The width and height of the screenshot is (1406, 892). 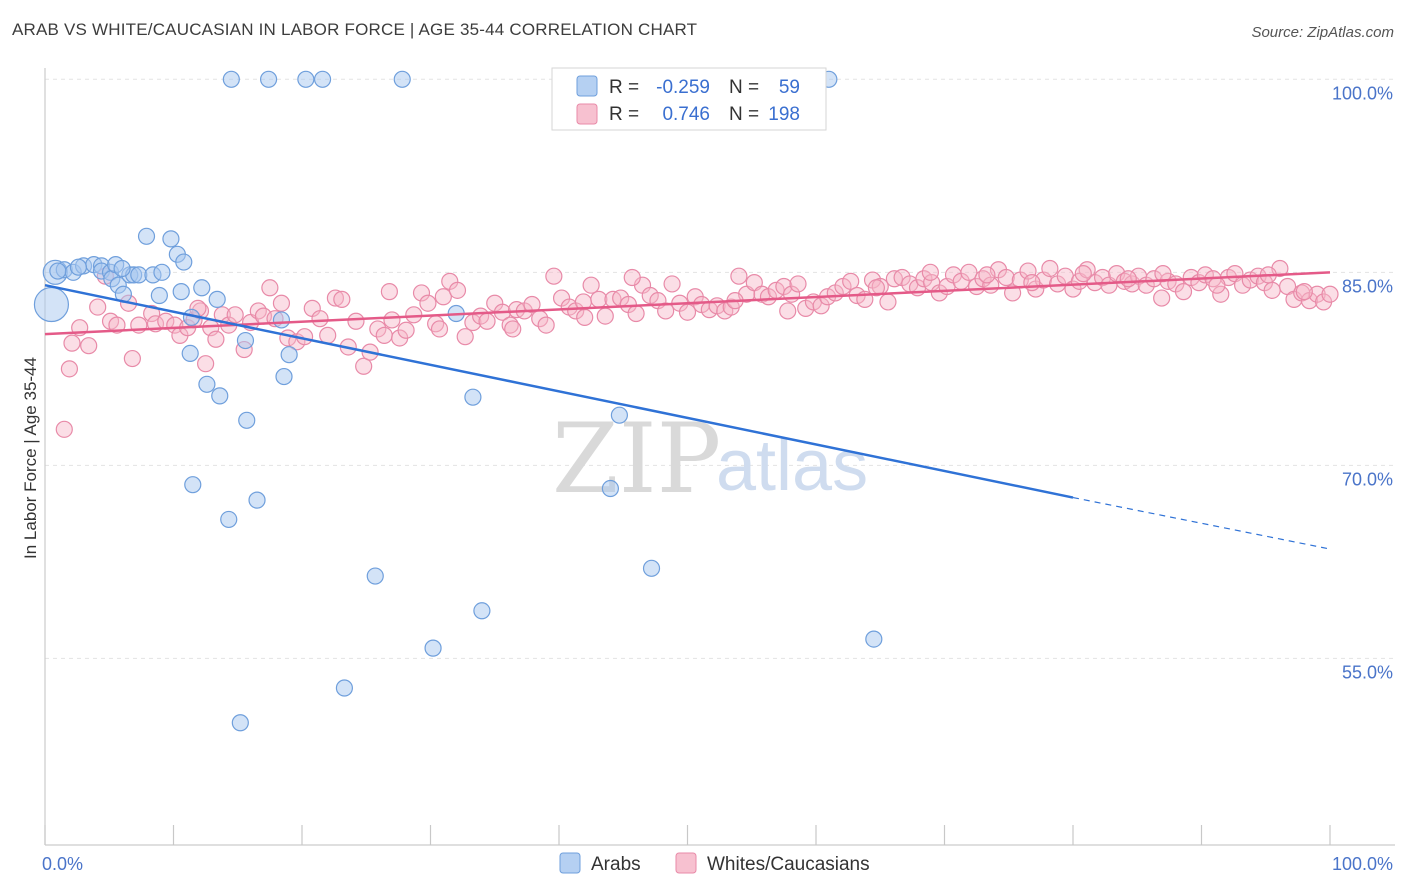 I want to click on legend-label-arabs: Arabs, so click(x=616, y=864).